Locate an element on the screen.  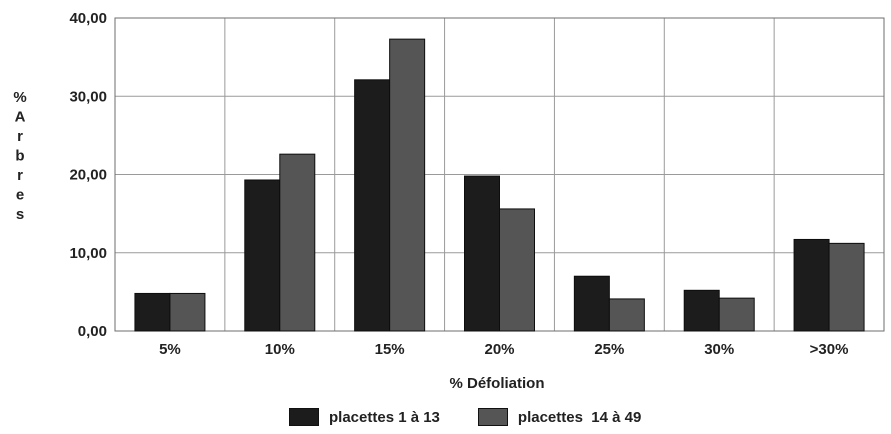
y-tick-label: 20,00 is located at coordinates (88, 175).